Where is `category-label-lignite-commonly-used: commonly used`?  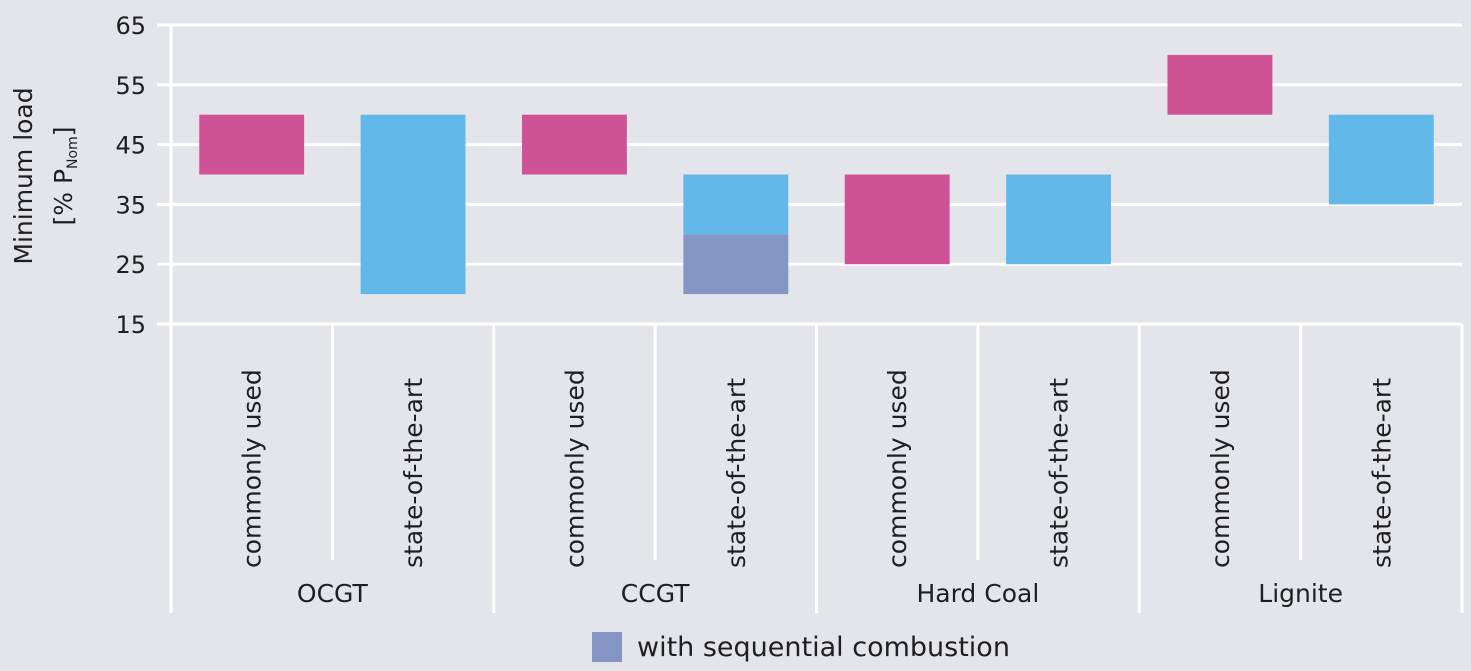
category-label-lignite-commonly-used: commonly used is located at coordinates (1220, 468).